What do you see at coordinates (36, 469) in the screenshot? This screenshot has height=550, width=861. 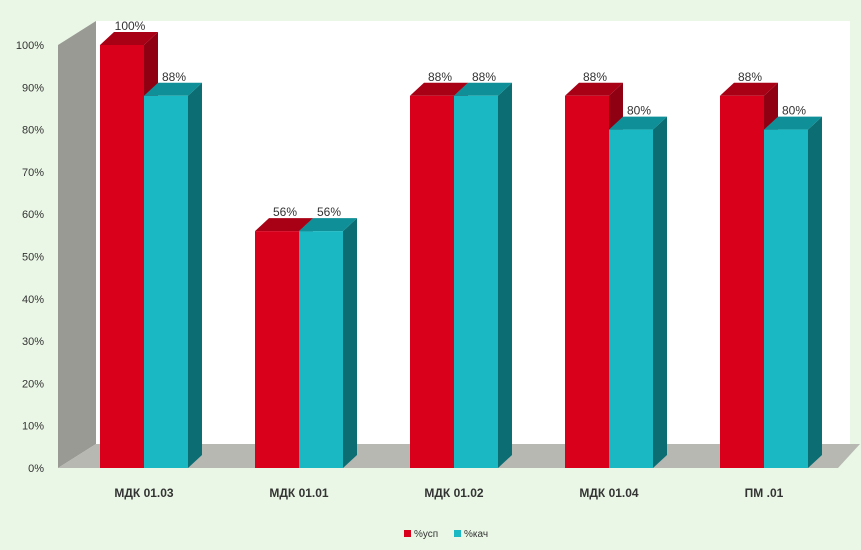 I see `y-tick-label: 0%` at bounding box center [36, 469].